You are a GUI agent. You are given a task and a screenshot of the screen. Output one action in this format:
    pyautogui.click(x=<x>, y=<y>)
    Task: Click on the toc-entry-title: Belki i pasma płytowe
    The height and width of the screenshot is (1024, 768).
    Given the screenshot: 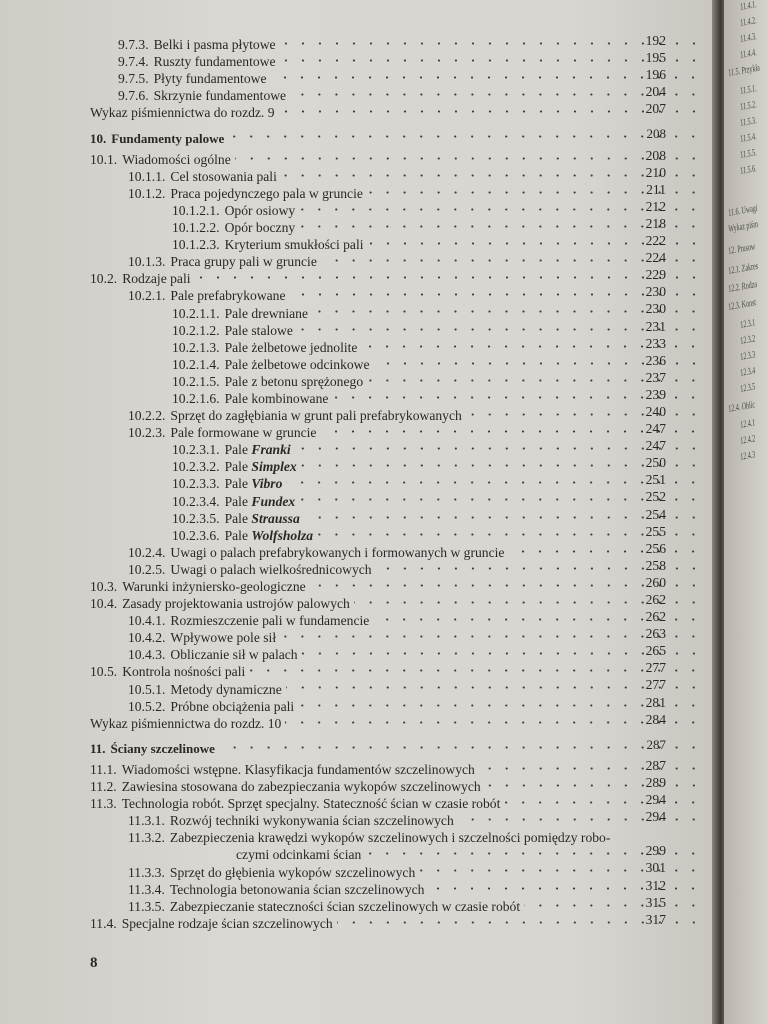 What is the action you would take?
    pyautogui.click(x=214, y=45)
    